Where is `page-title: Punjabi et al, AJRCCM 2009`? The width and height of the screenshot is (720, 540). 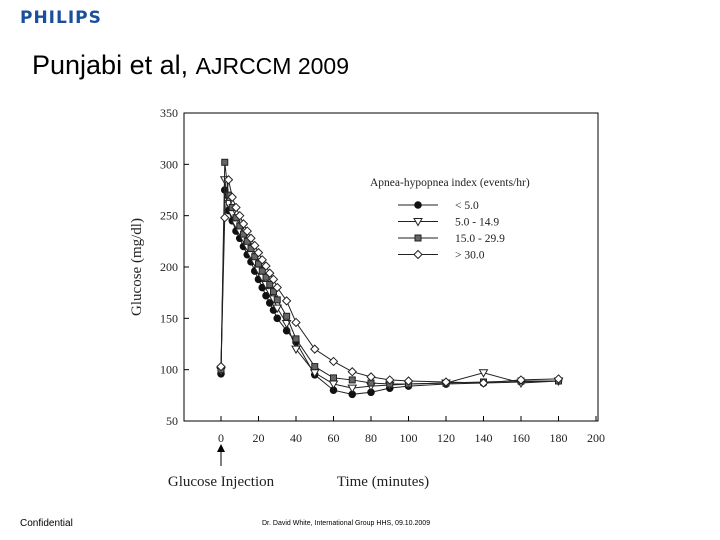 page-title: Punjabi et al, AJRCCM 2009 is located at coordinates (190, 65).